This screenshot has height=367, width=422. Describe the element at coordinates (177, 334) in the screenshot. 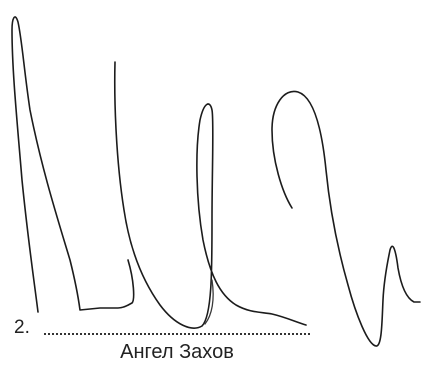

I see `signature-dotted-line` at that location.